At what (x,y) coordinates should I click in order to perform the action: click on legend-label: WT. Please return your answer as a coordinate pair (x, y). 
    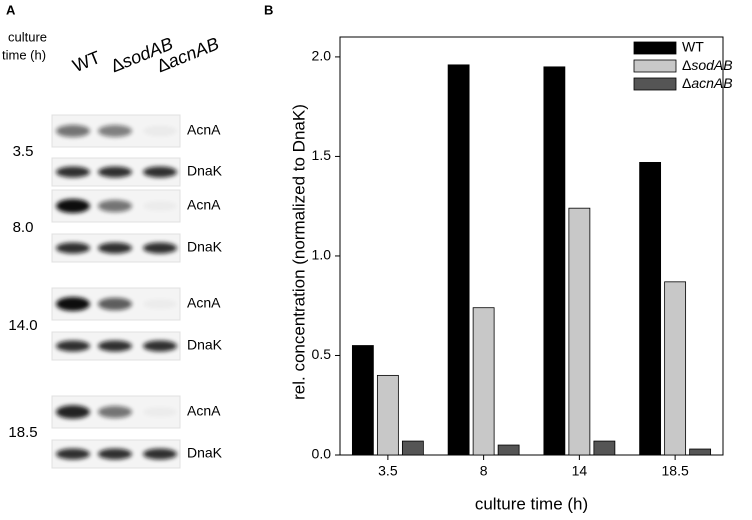
    Looking at the image, I should click on (693, 47).